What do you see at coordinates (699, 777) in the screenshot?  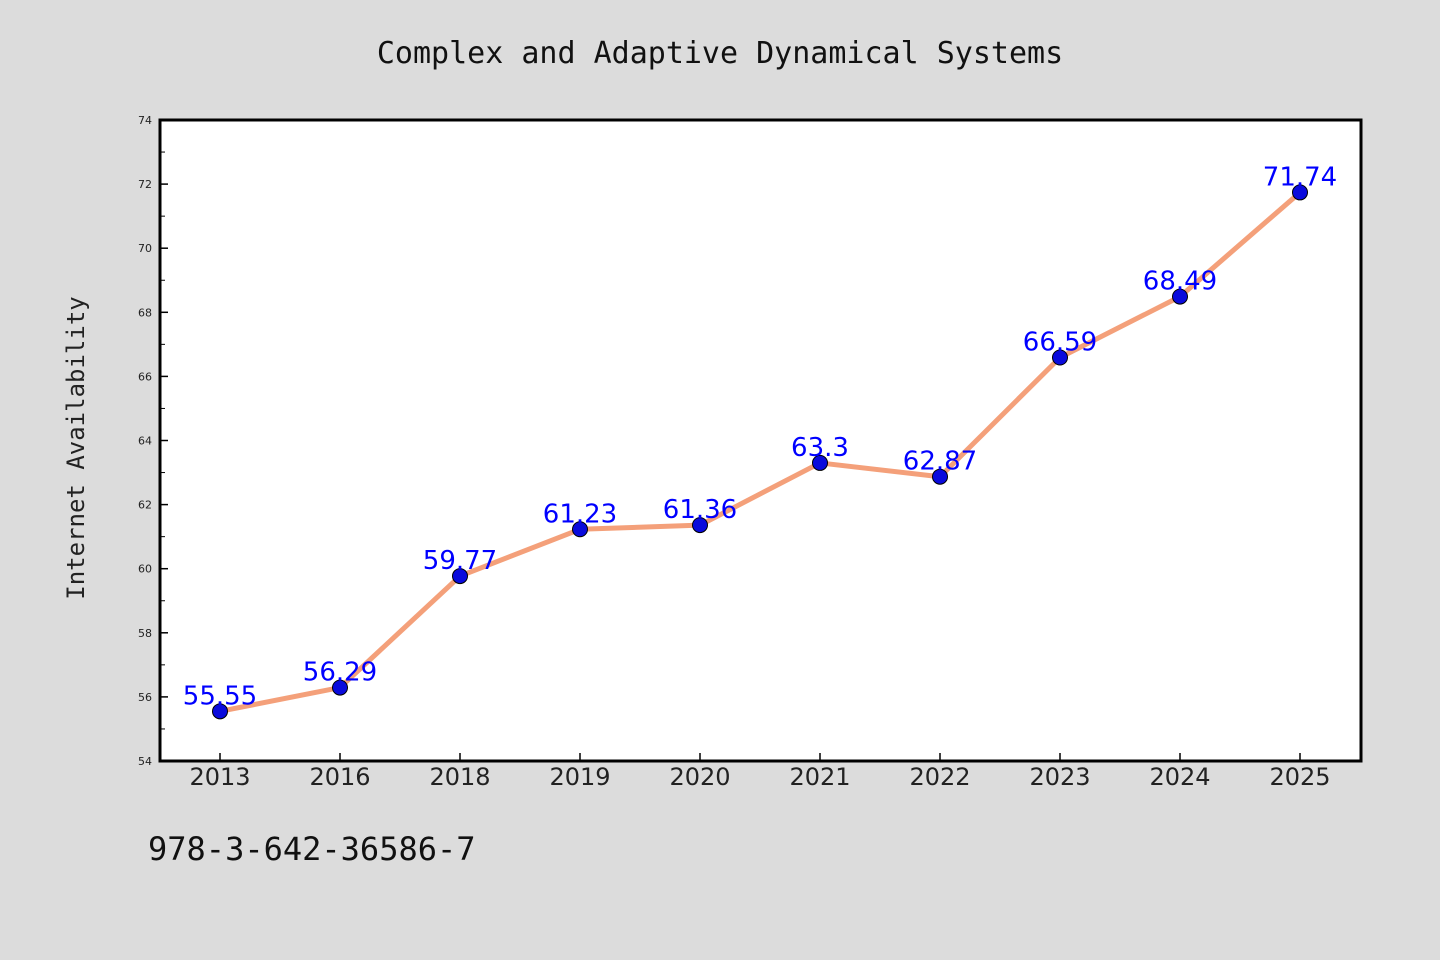 I see `x-tick-label: 2020` at bounding box center [699, 777].